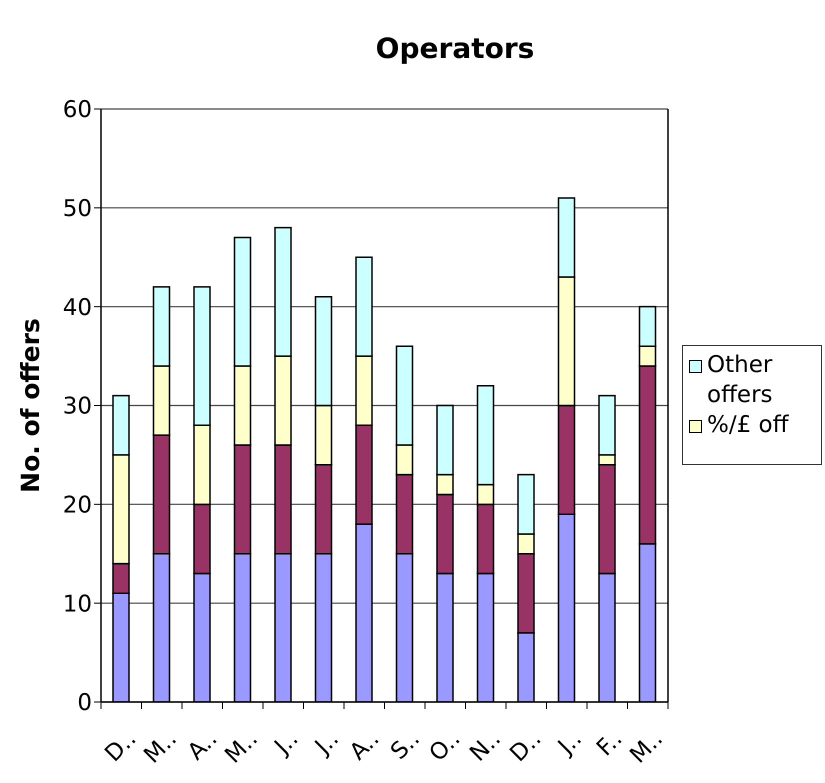 The image size is (825, 783). I want to click on x-tick-label: S.., so click(405, 745).